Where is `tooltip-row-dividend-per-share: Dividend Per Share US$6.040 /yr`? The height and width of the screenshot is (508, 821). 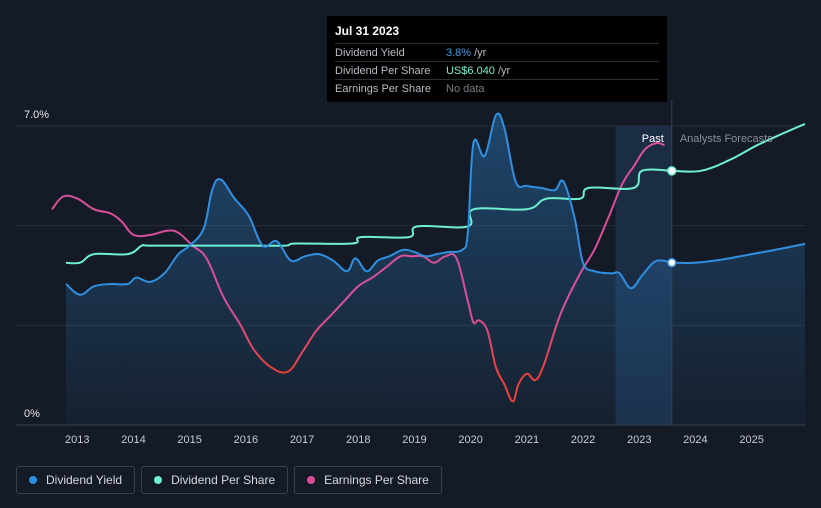 tooltip-row-dividend-per-share: Dividend Per Share US$6.040 /yr is located at coordinates (497, 70).